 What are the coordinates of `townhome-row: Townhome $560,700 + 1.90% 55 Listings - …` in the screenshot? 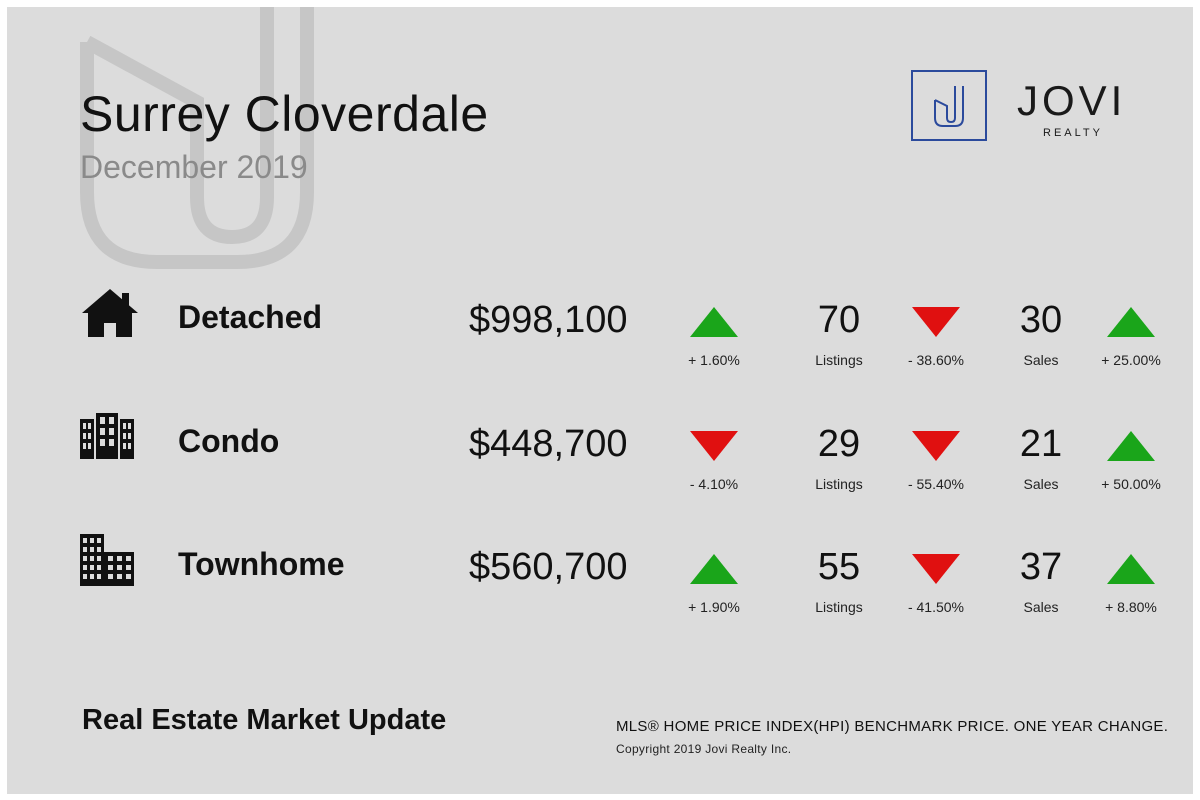 It's located at (600, 584).